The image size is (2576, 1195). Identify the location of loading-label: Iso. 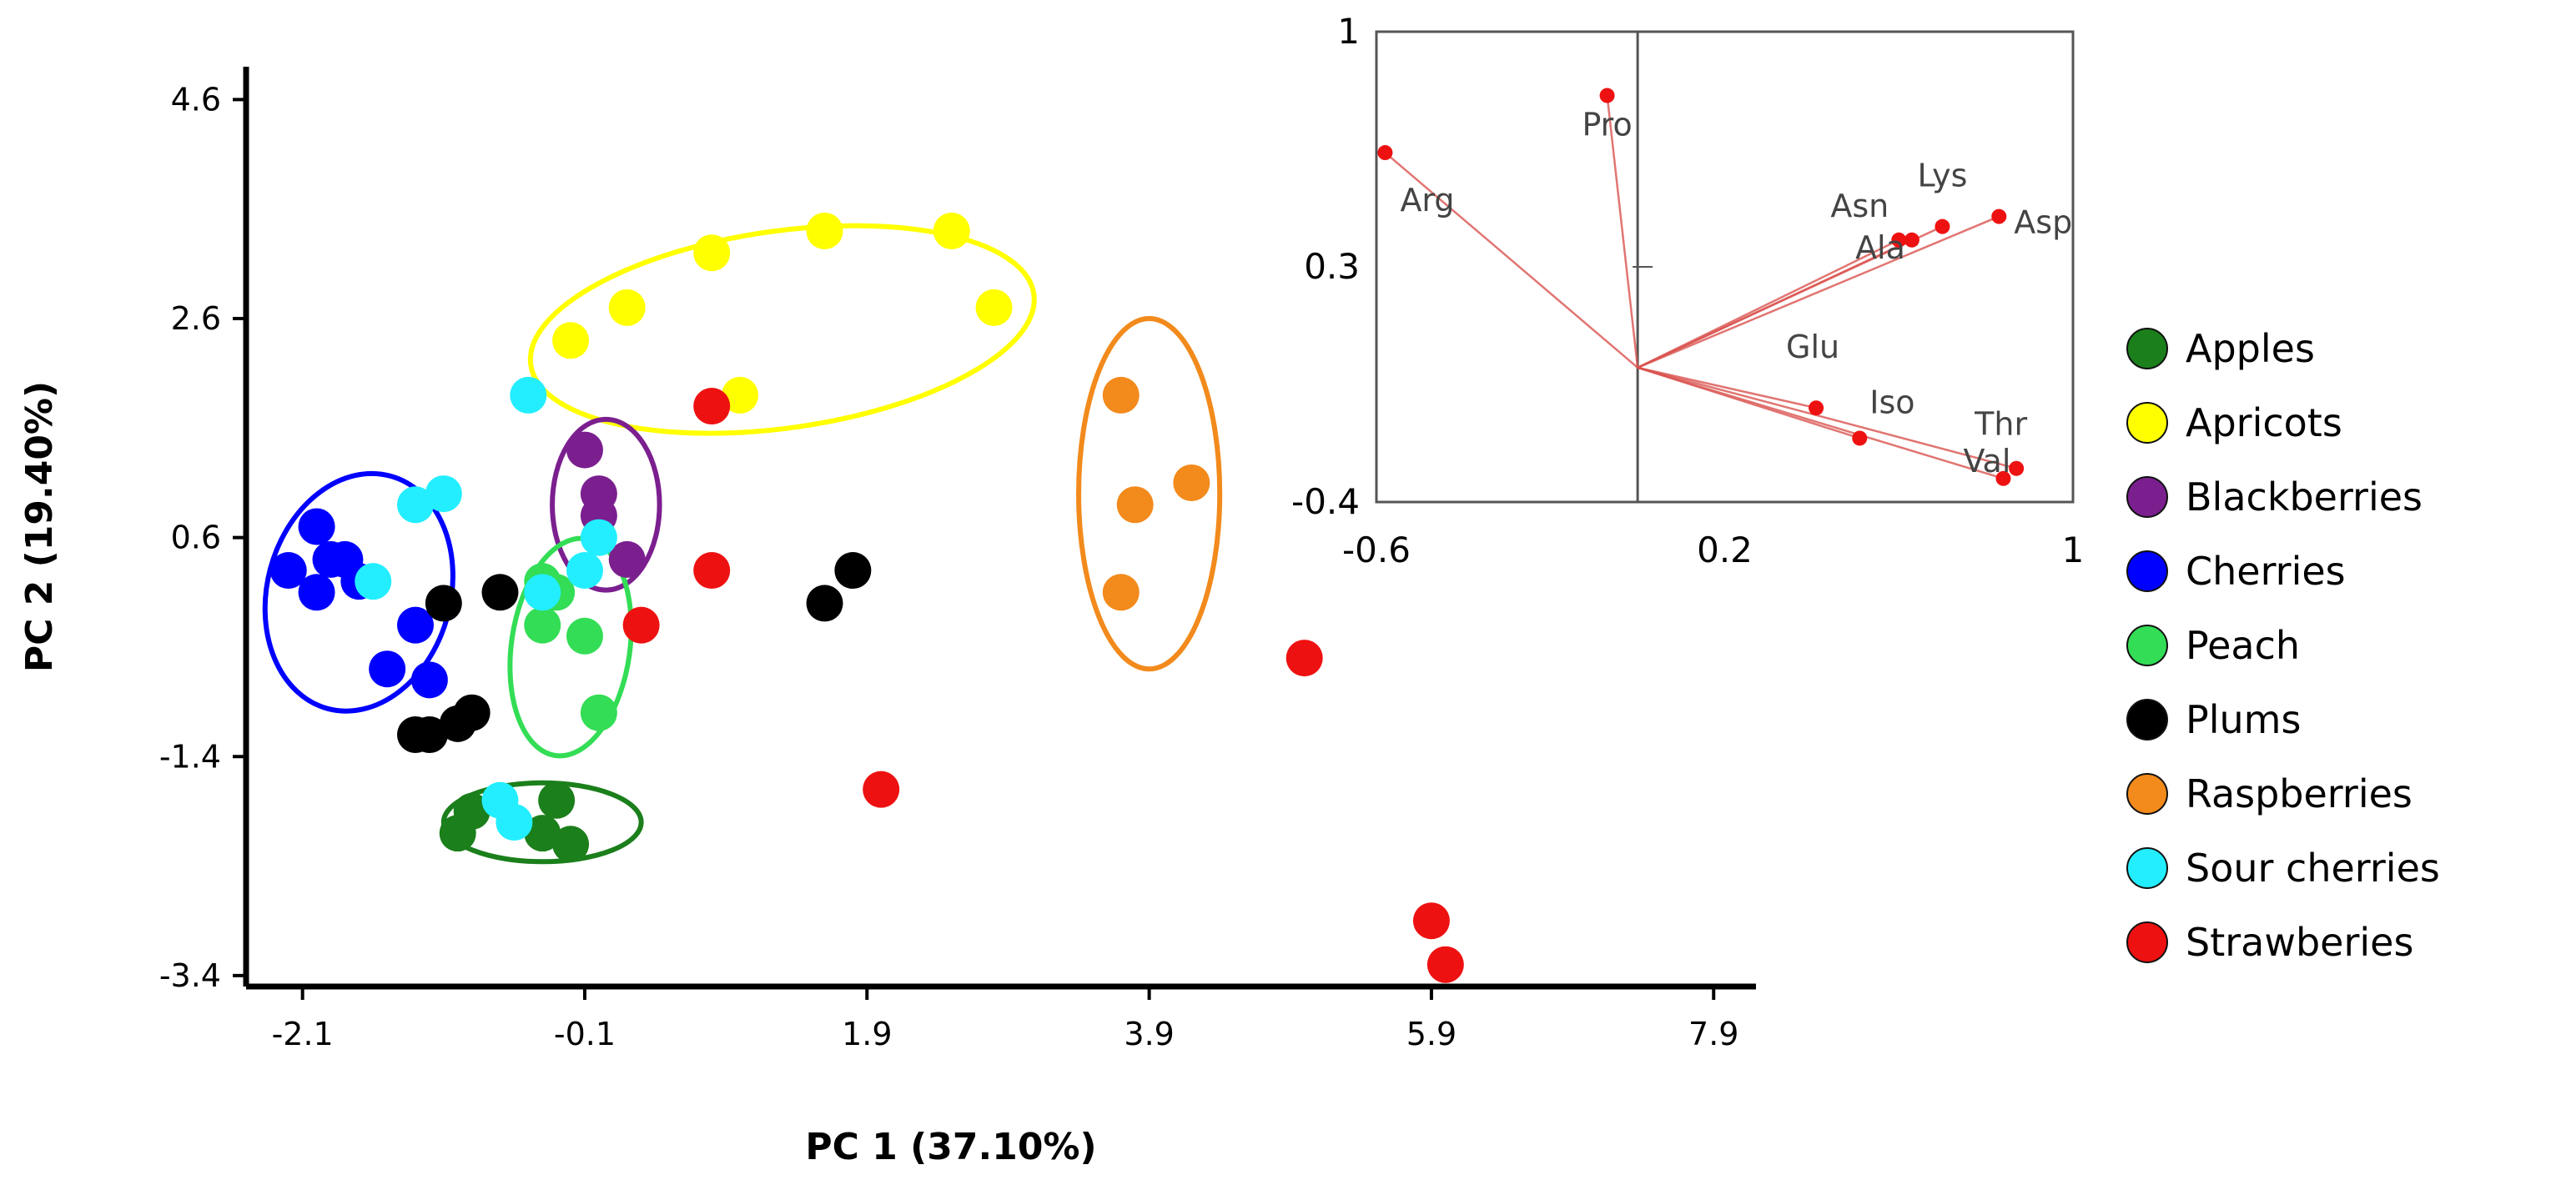
(1891, 402).